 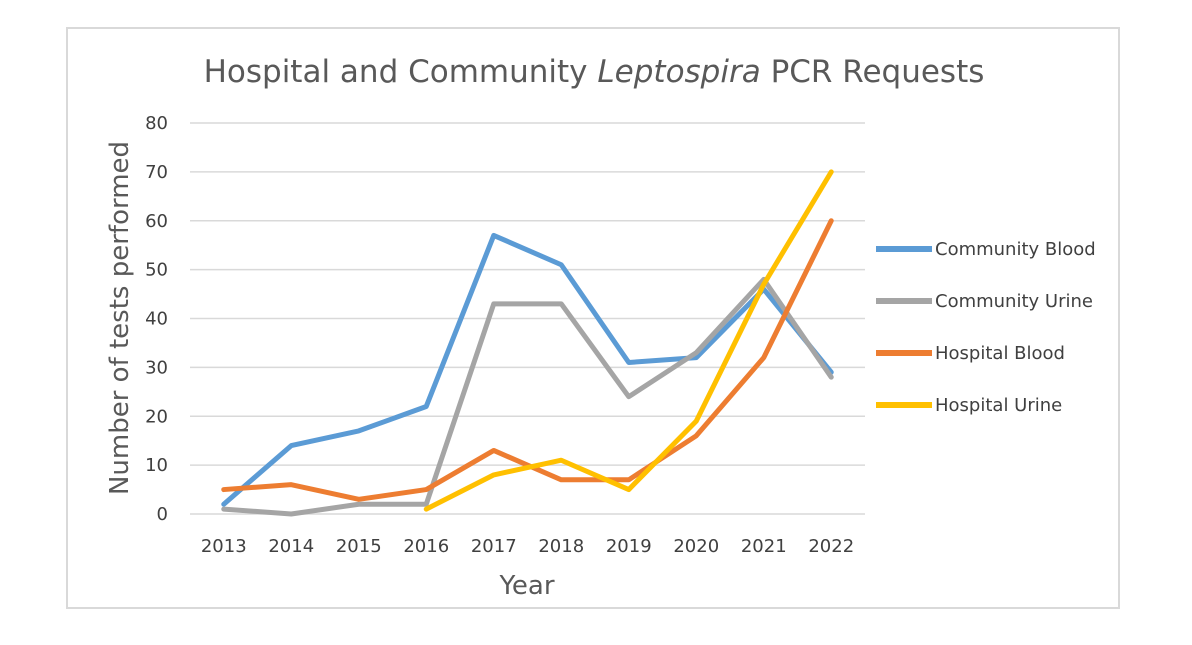 I want to click on legend-label: Community Blood, so click(x=1015, y=249).